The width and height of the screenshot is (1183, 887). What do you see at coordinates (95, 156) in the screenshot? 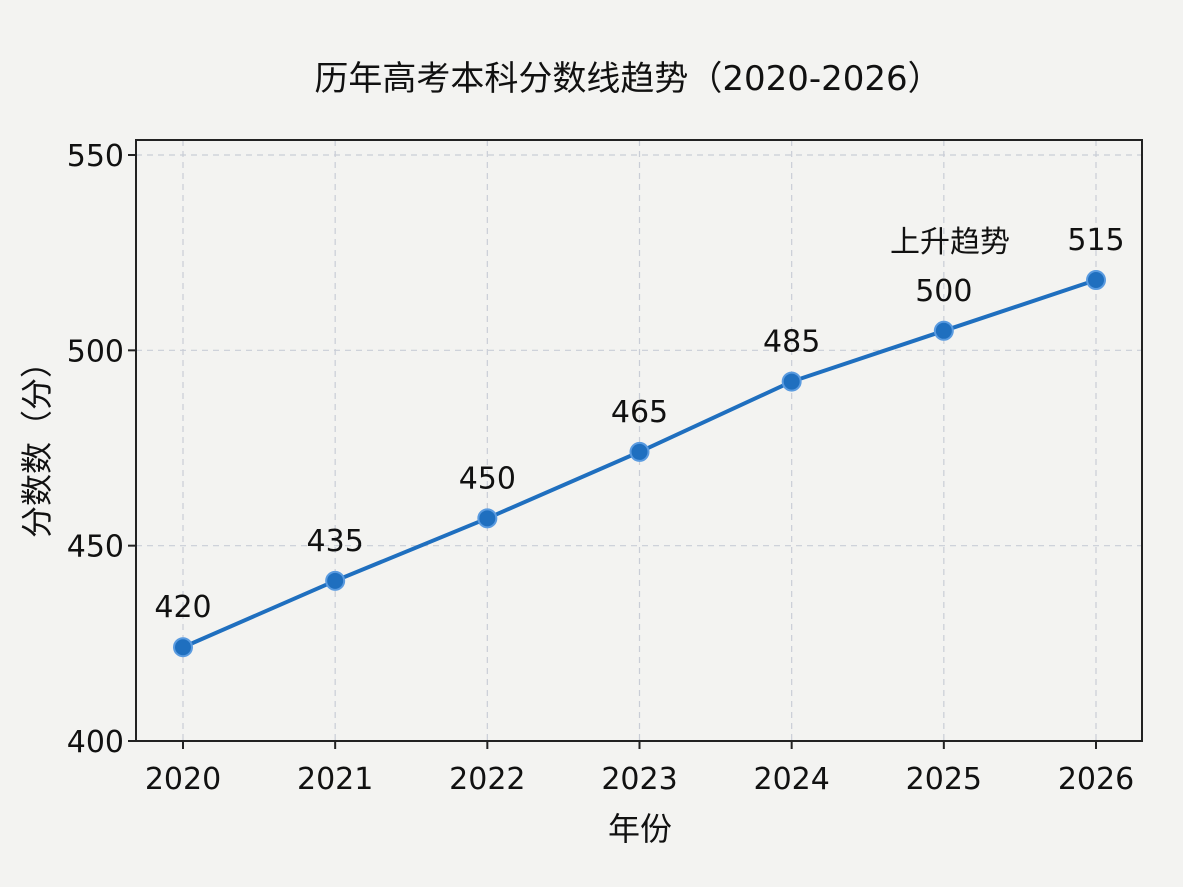
I see `y-tick-label: 550` at bounding box center [95, 156].